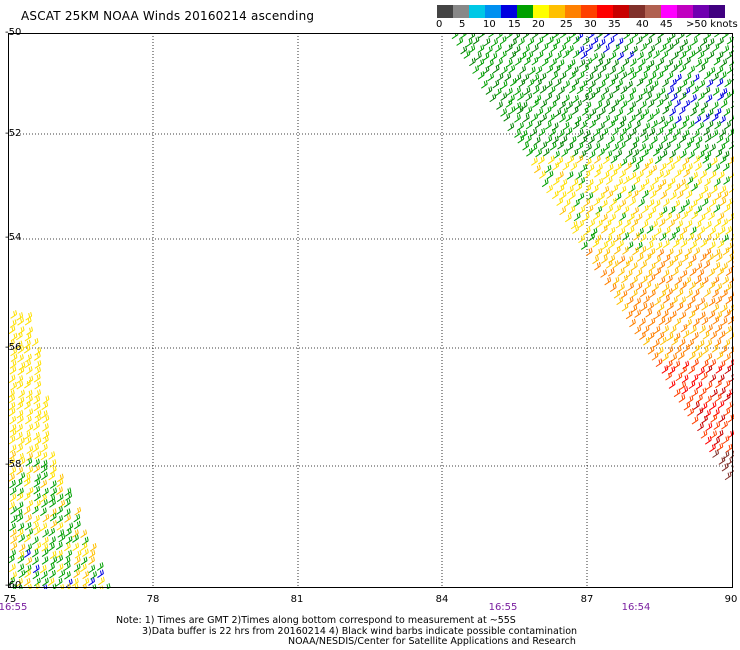 This screenshot has height=650, width=740. I want to click on lon-label: 75, so click(10, 599).